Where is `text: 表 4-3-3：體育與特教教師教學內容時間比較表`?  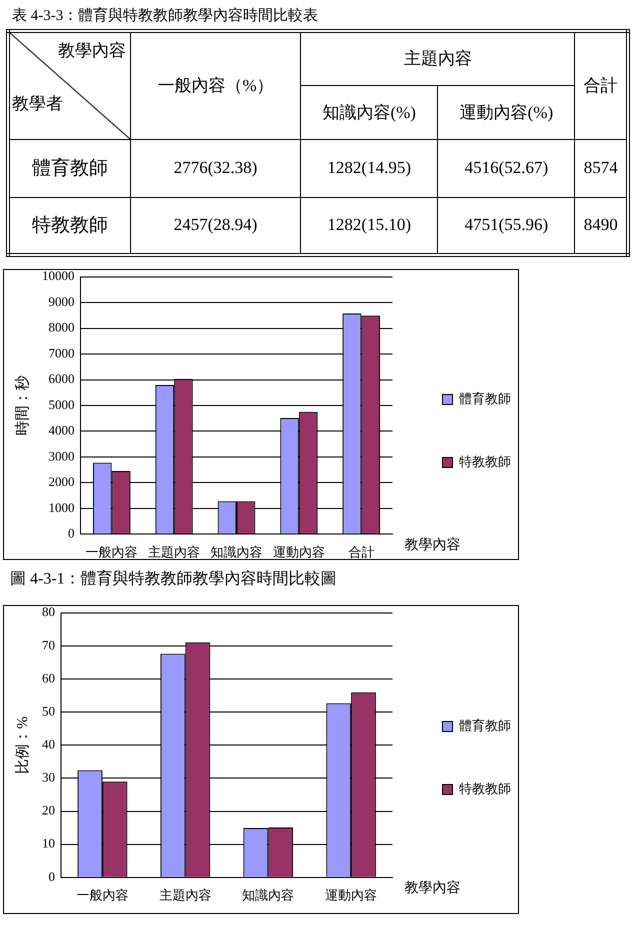 text: 表 4-3-3：體育與特教教師教學內容時間比較表 is located at coordinates (166, 15).